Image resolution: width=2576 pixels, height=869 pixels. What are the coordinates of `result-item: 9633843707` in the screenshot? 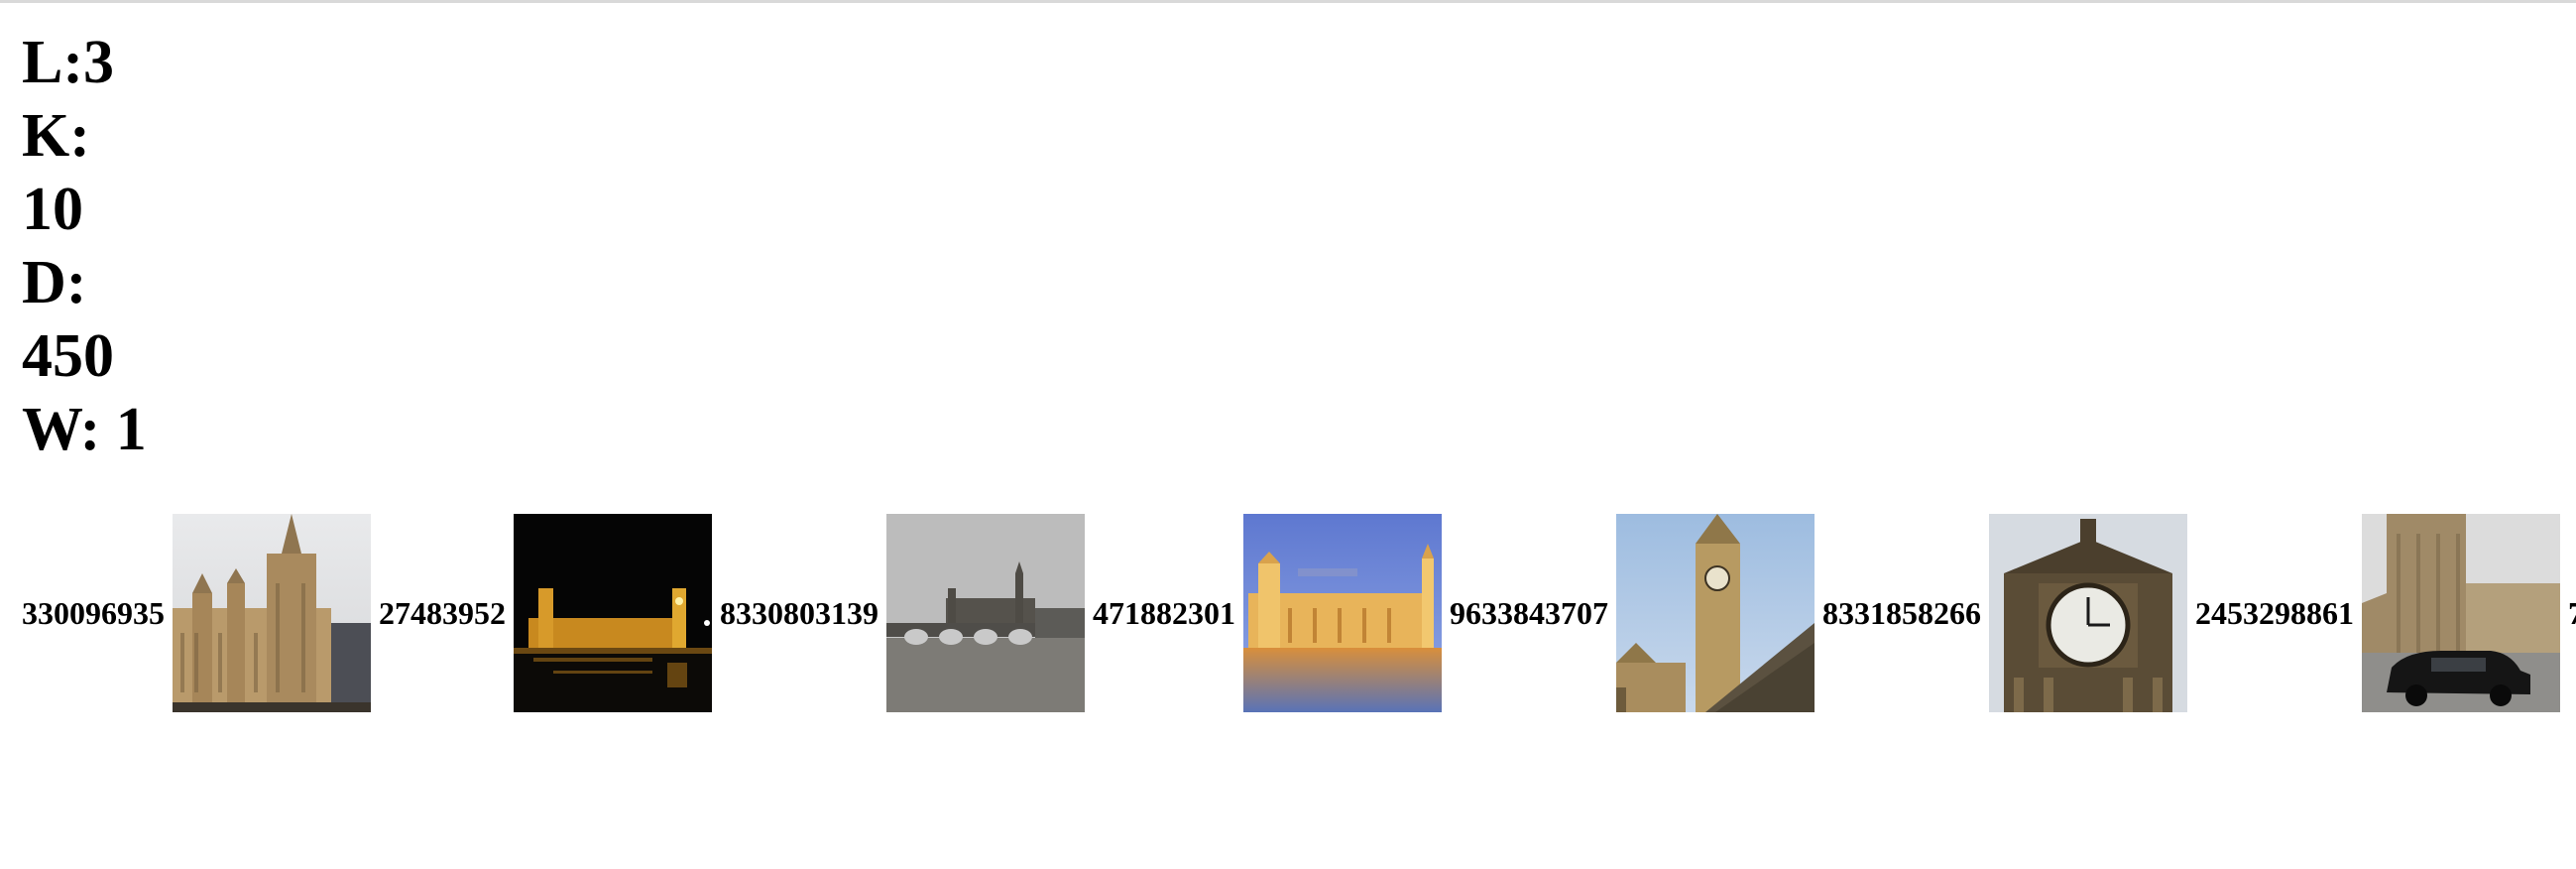 It's located at (1636, 613).